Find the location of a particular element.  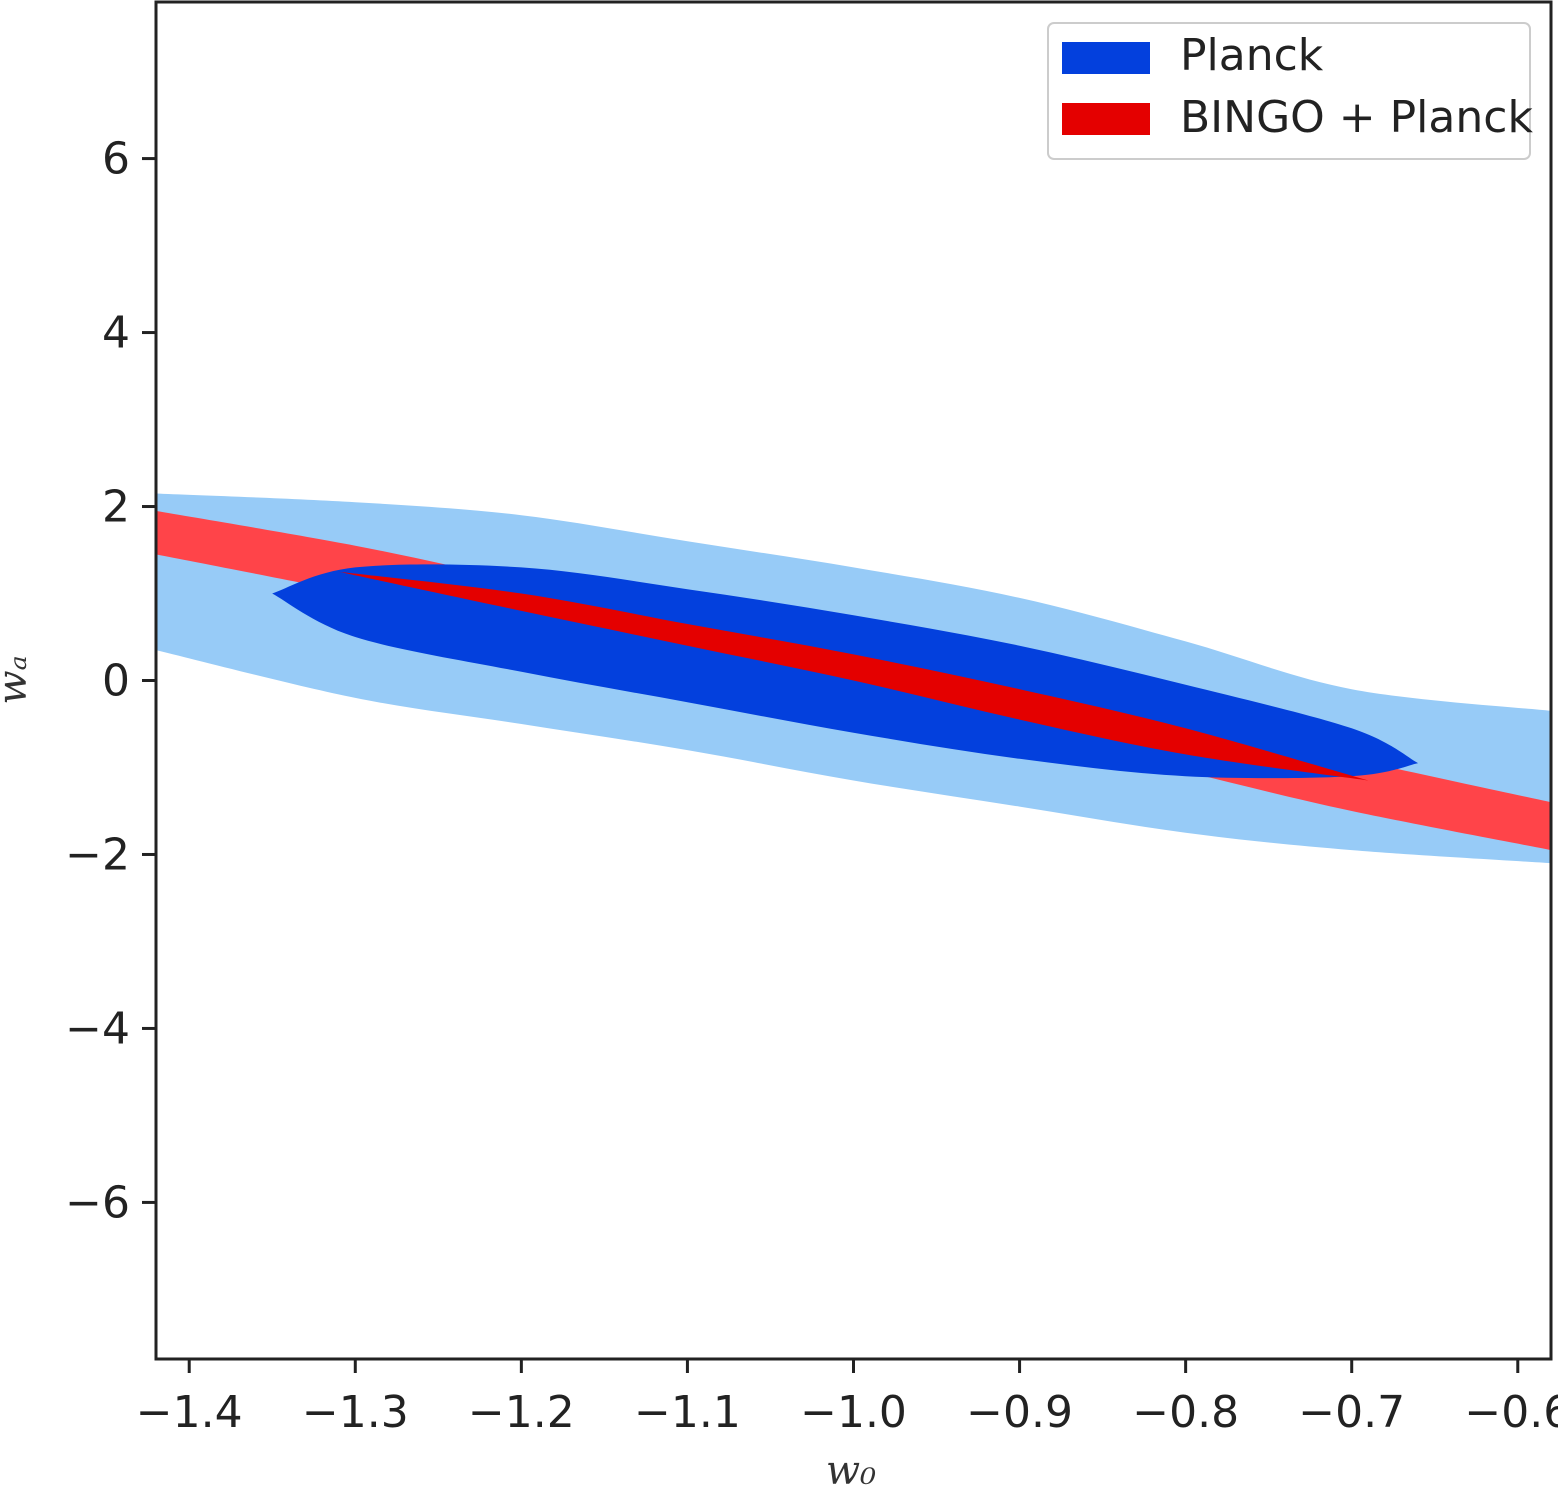

y-tick-label: 4 is located at coordinates (116, 333).